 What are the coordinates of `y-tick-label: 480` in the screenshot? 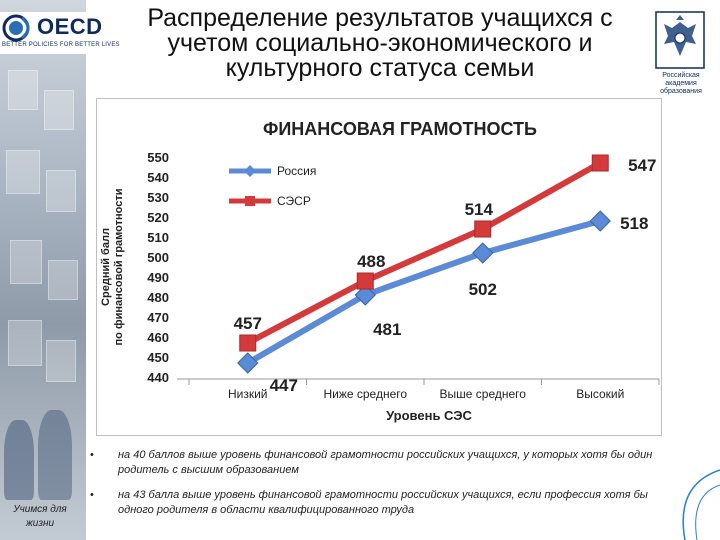 It's located at (158, 297).